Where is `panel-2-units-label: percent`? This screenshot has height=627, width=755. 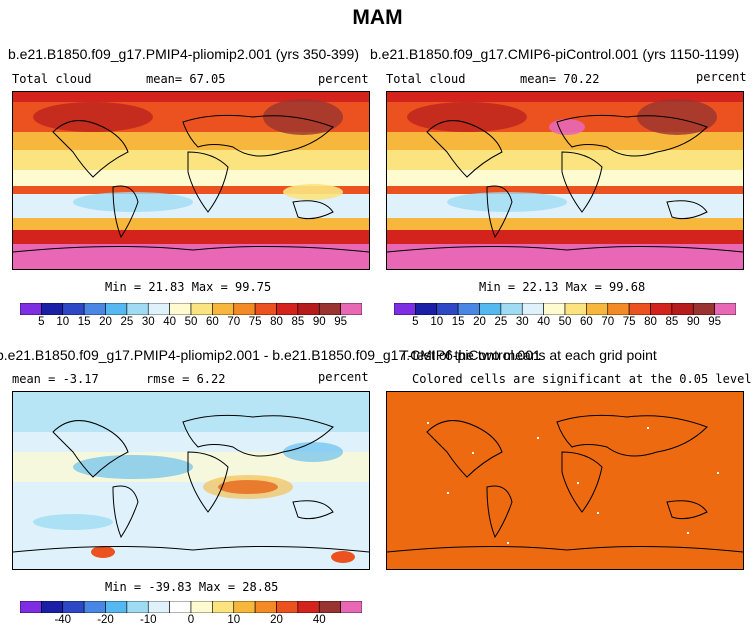 panel-2-units-label: percent is located at coordinates (721, 77).